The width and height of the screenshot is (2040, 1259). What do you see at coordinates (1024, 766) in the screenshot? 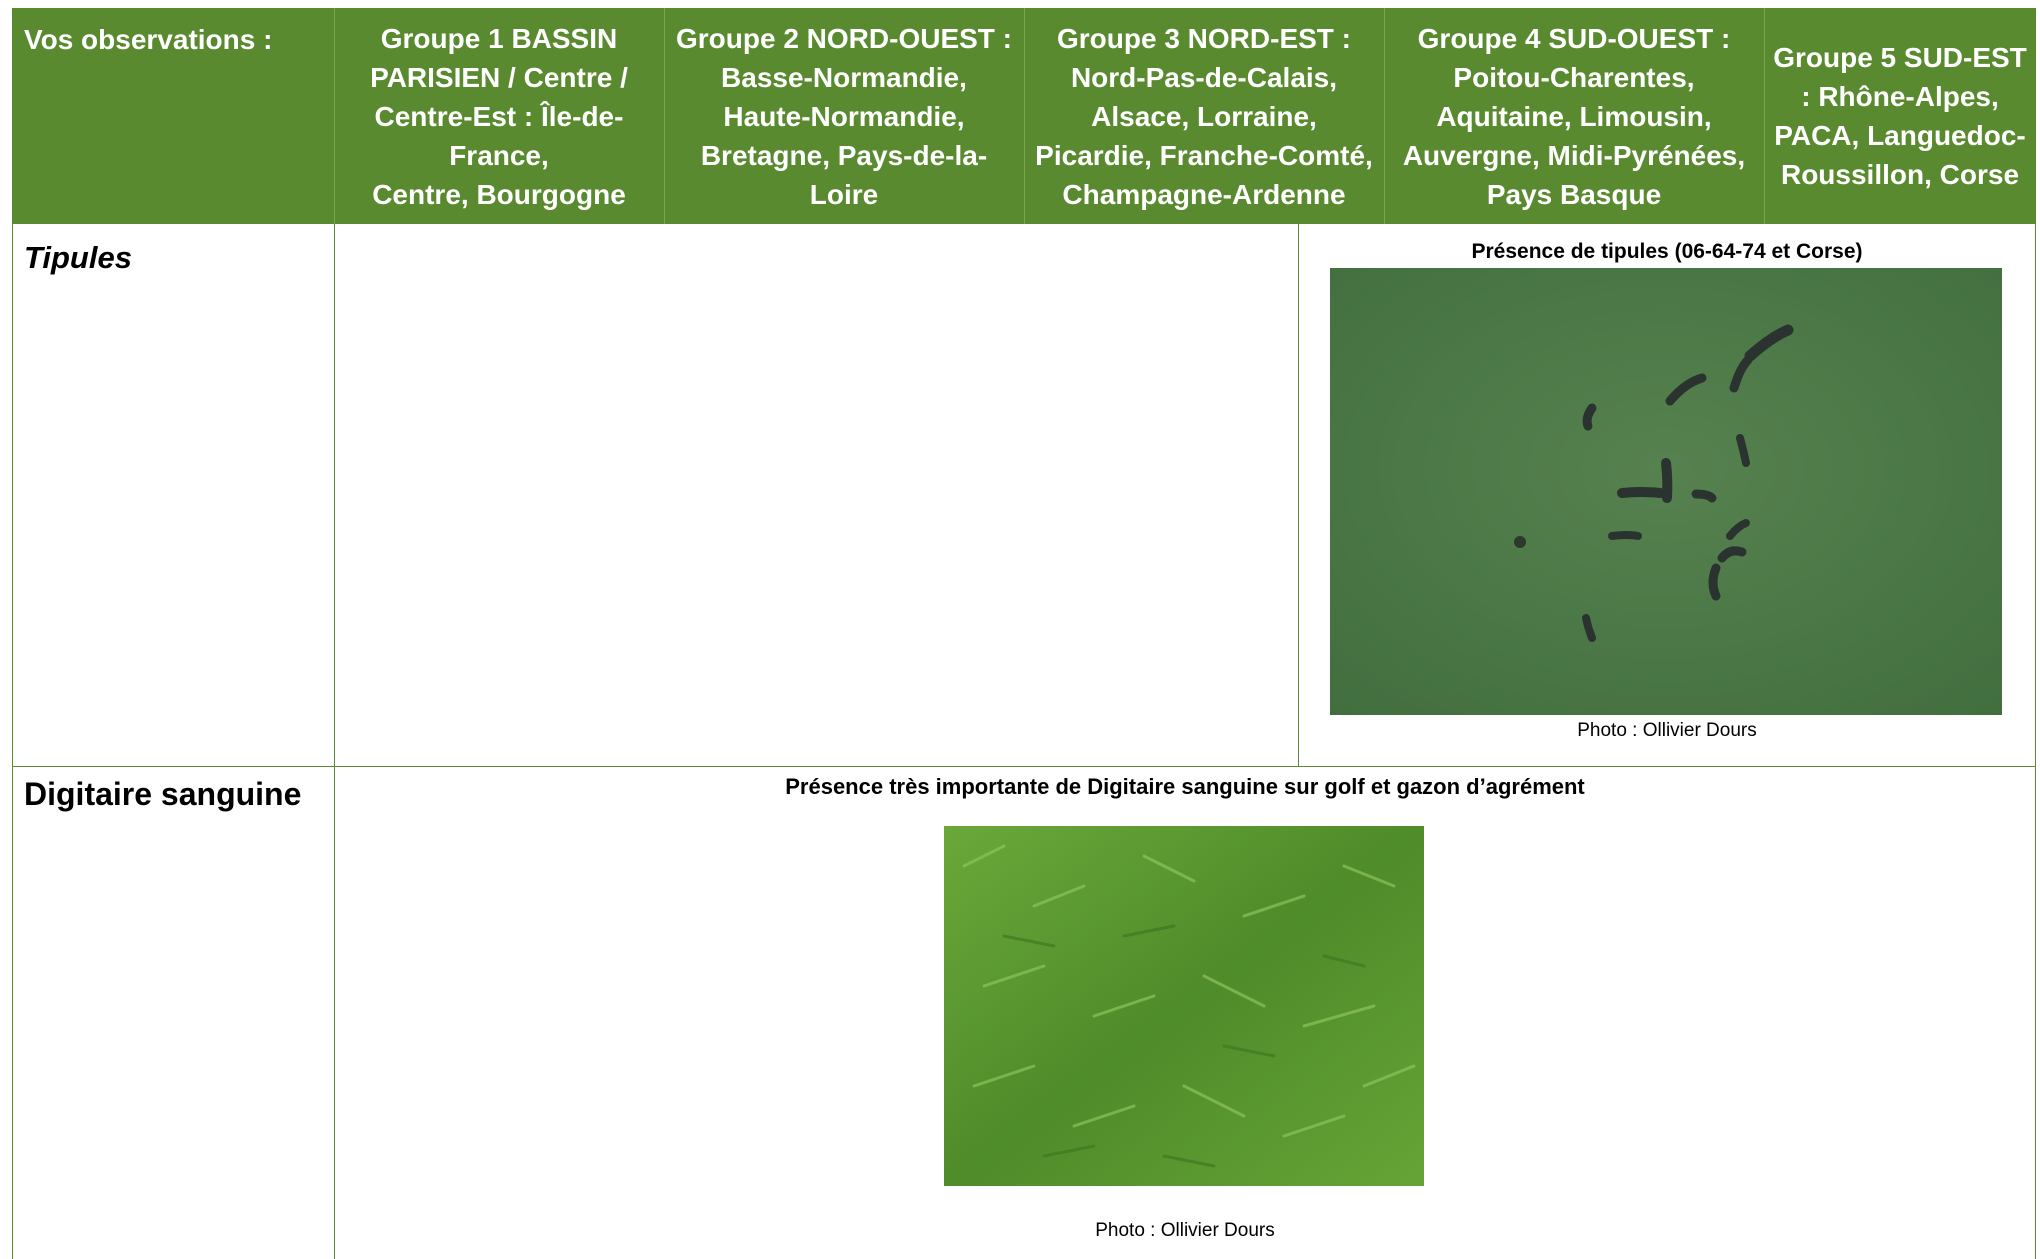
I see `row-divider` at bounding box center [1024, 766].